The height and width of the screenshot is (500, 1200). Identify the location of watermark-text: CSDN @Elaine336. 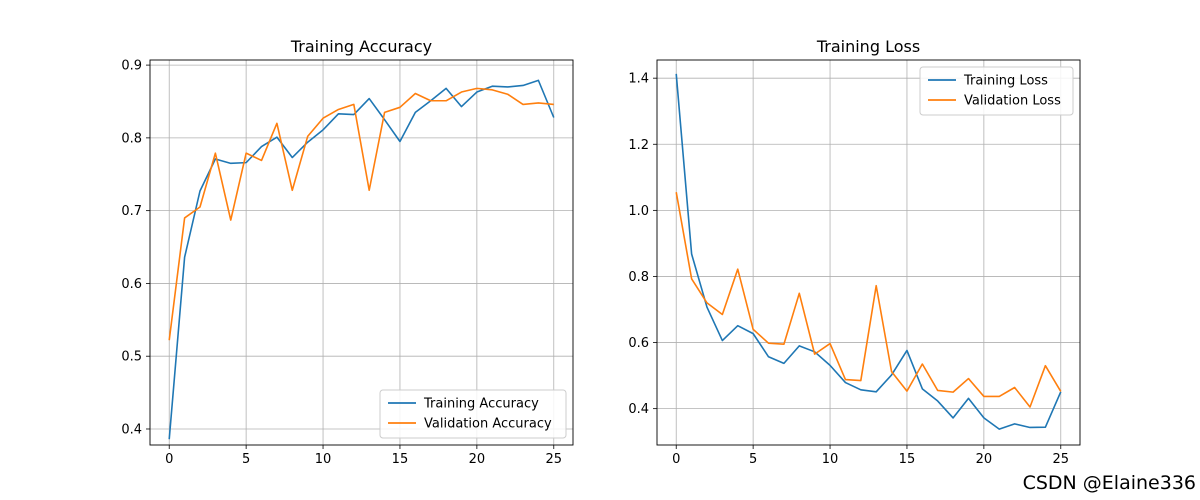
(1109, 483).